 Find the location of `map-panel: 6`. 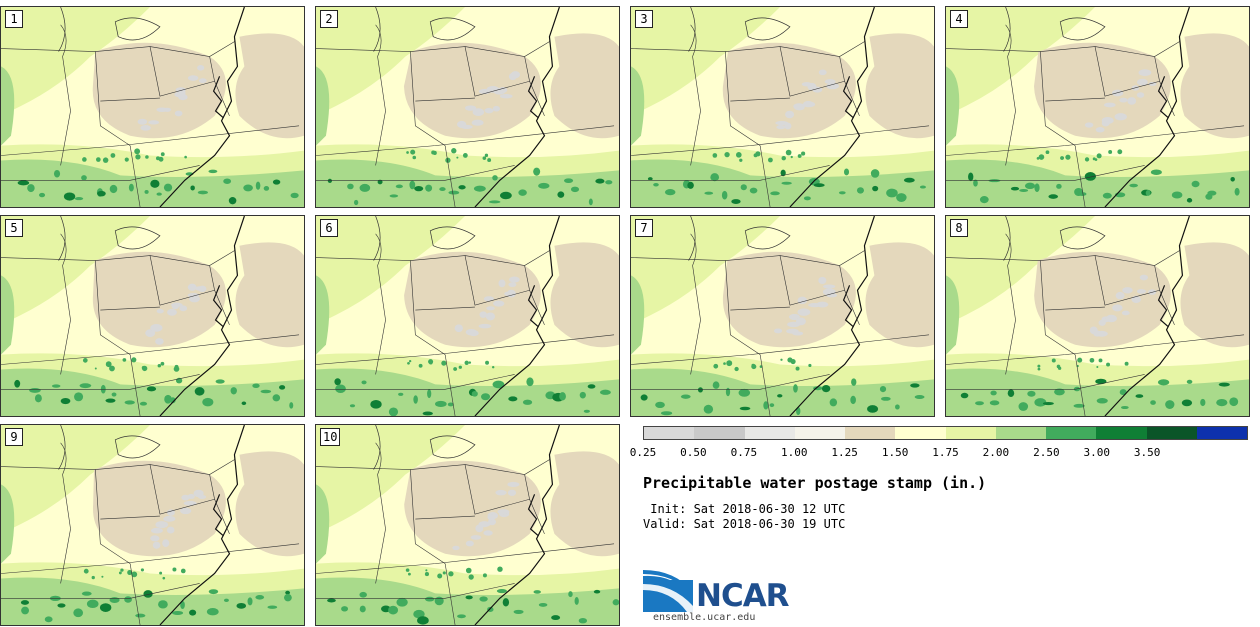

map-panel: 6 is located at coordinates (467, 316).